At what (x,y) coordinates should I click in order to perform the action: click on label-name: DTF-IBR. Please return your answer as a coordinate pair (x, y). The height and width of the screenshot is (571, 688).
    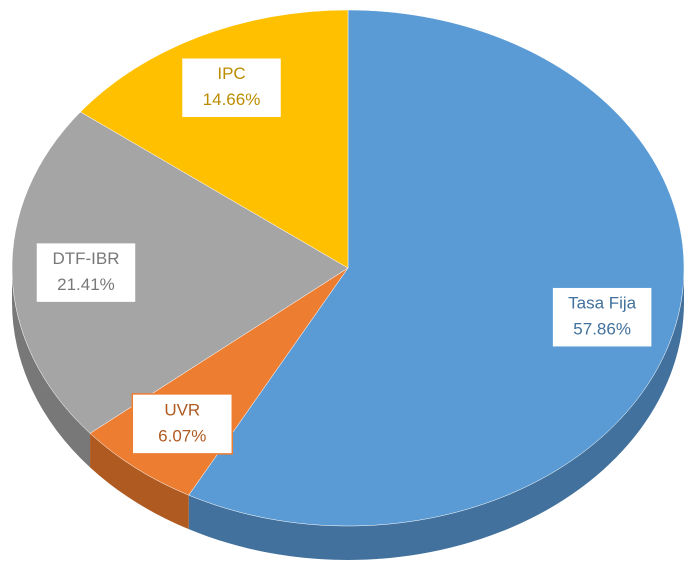
    Looking at the image, I should click on (85, 258).